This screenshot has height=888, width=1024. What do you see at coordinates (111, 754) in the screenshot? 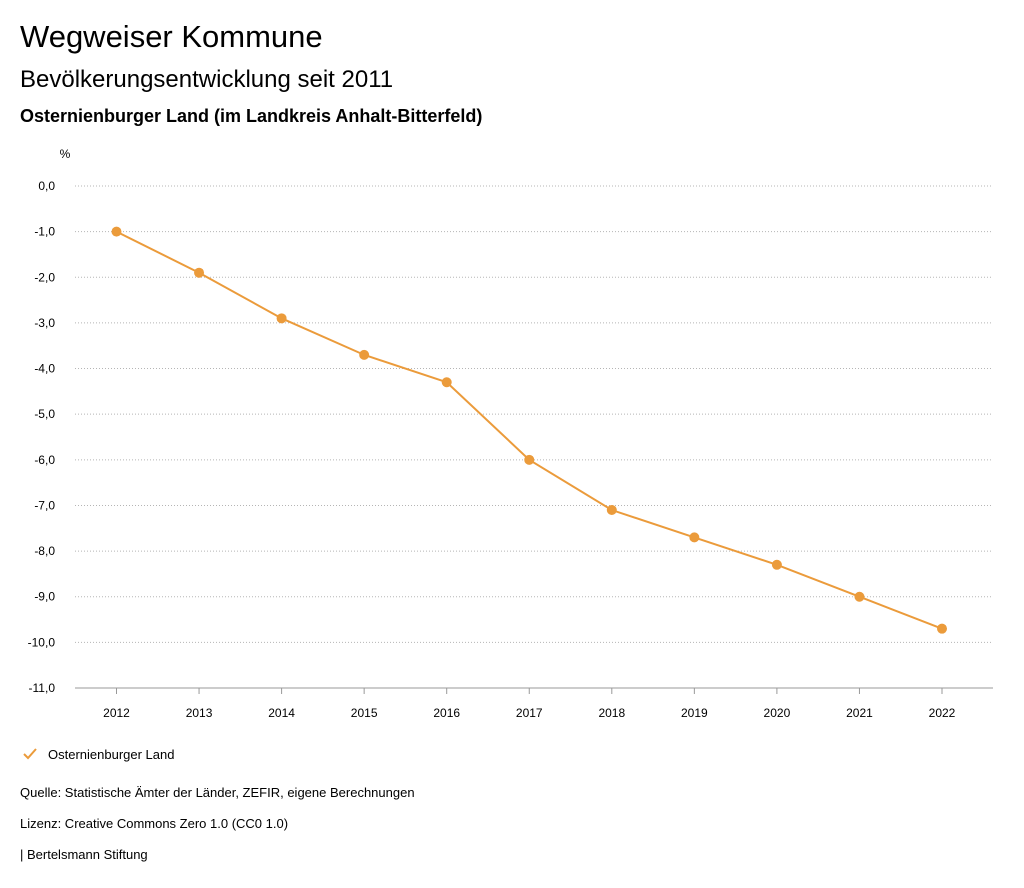
I see `legend-label-osternienburger-land: Osternienburger Land` at bounding box center [111, 754].